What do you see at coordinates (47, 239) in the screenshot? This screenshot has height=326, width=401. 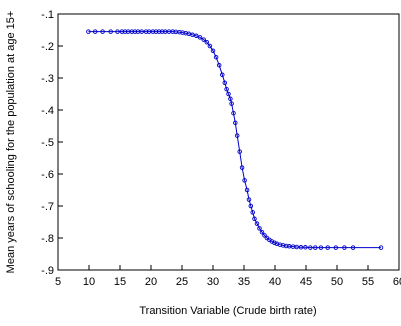 I see `y-tick-label: -.8` at bounding box center [47, 239].